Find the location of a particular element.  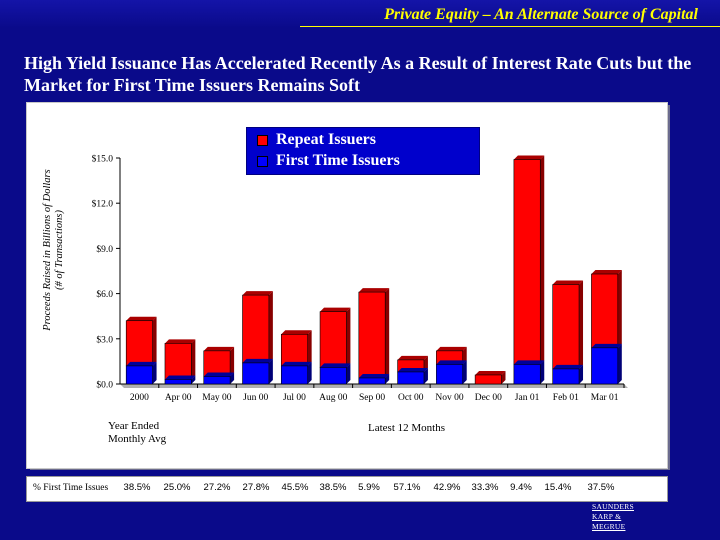

bar-repeat-11-side is located at coordinates (581, 324).